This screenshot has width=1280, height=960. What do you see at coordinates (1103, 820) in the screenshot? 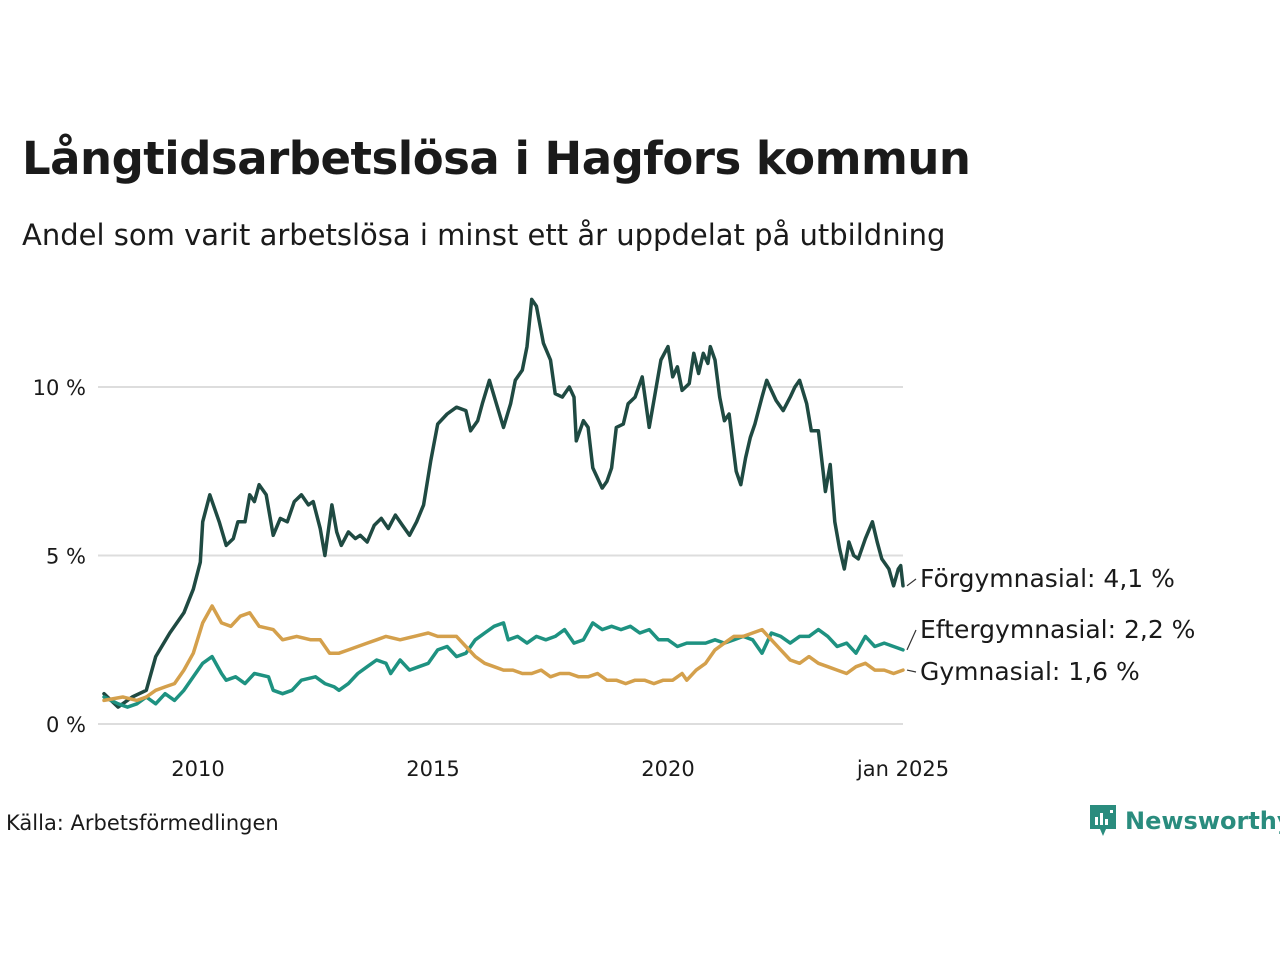
I see `newsworthy-logo-icon` at bounding box center [1103, 820].